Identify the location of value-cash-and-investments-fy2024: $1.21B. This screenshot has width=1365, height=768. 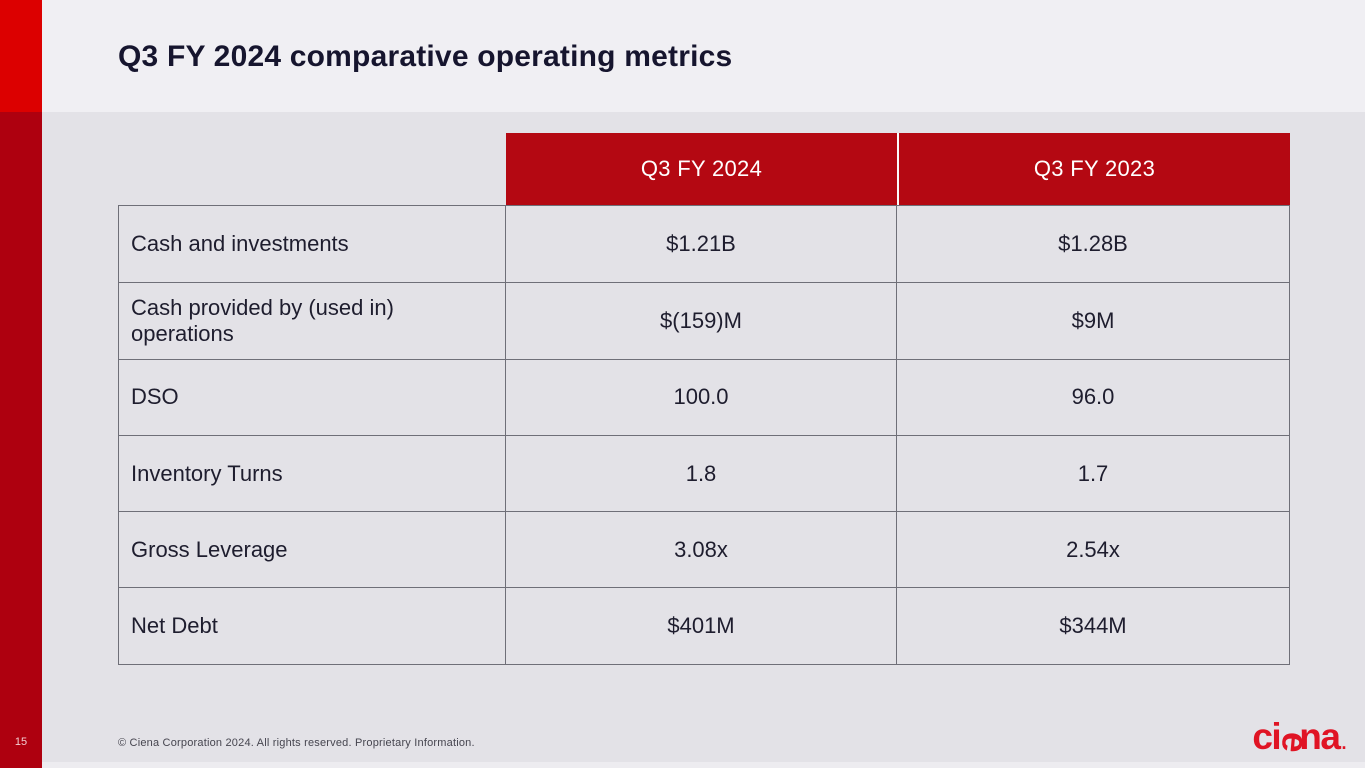
(701, 244).